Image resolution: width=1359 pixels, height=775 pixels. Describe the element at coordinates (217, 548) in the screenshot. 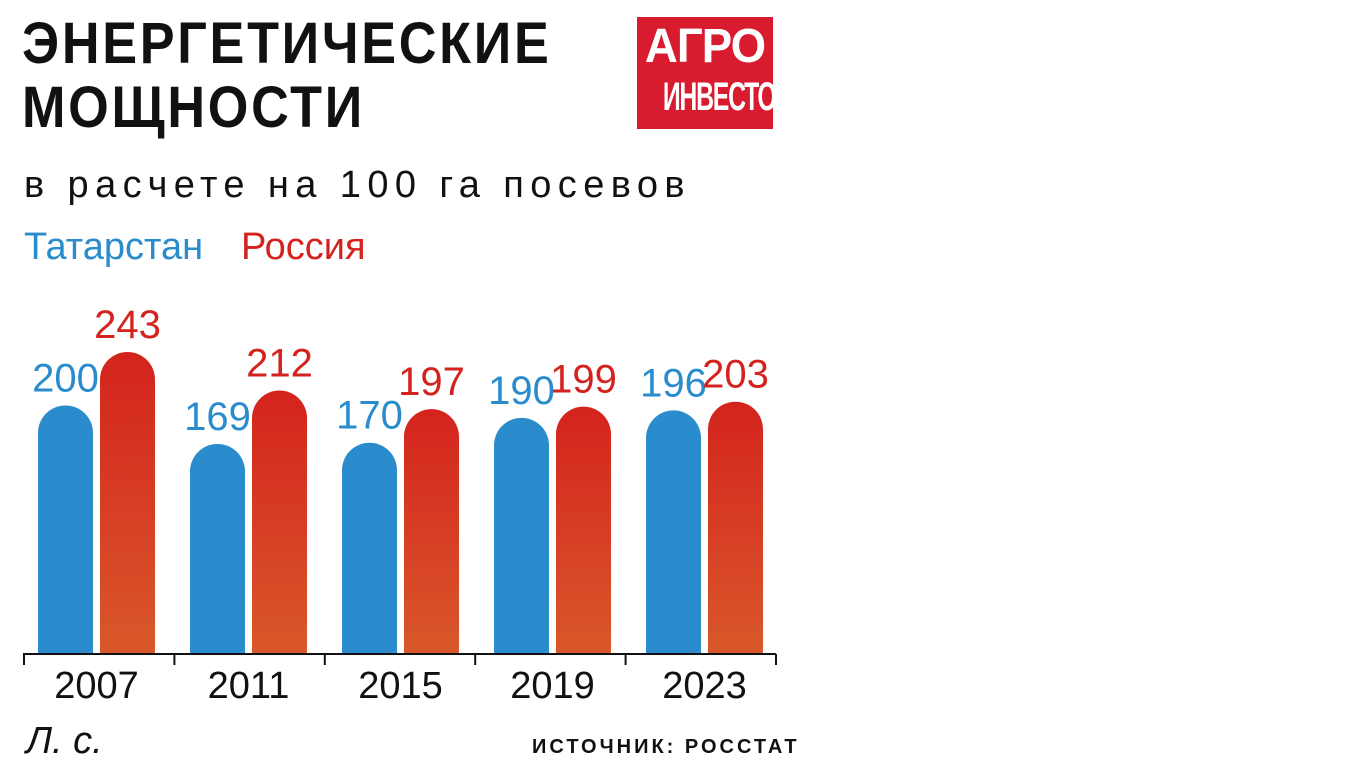

I see `bar-tatarstan-2011` at that location.